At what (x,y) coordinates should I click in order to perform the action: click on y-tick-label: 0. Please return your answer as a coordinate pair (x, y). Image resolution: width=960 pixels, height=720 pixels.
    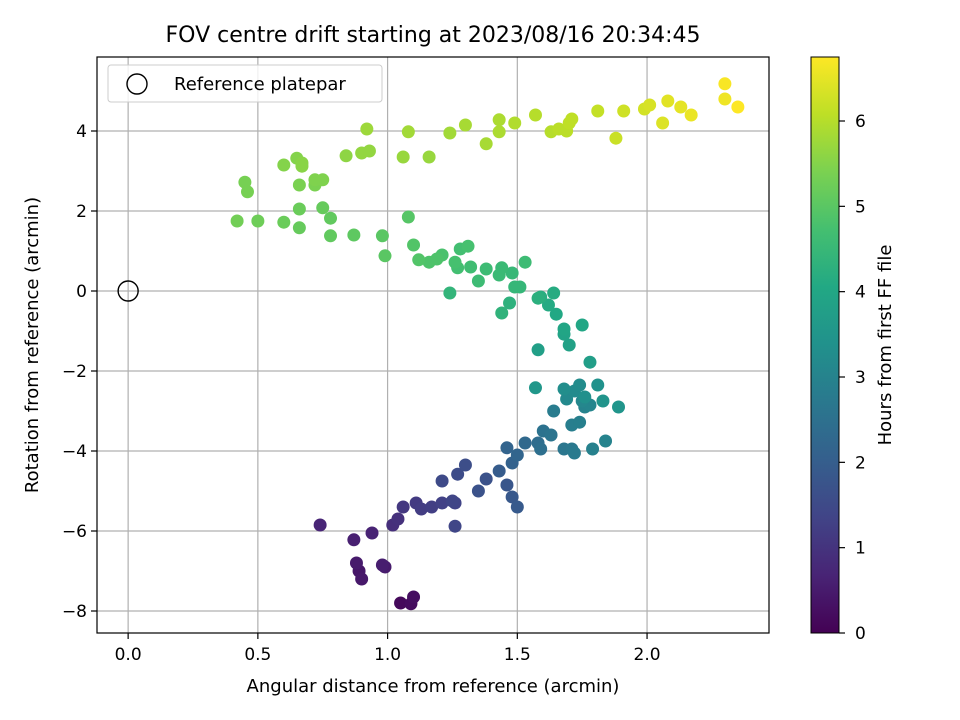
    Looking at the image, I should click on (81, 292).